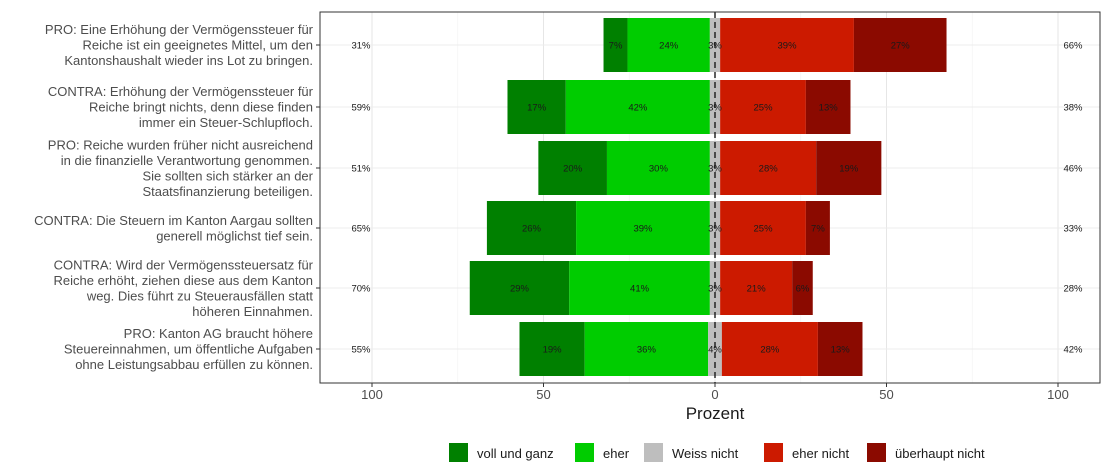 The height and width of the screenshot is (464, 1106). What do you see at coordinates (1073, 46) in the screenshot?
I see `right-total-label: 66%` at bounding box center [1073, 46].